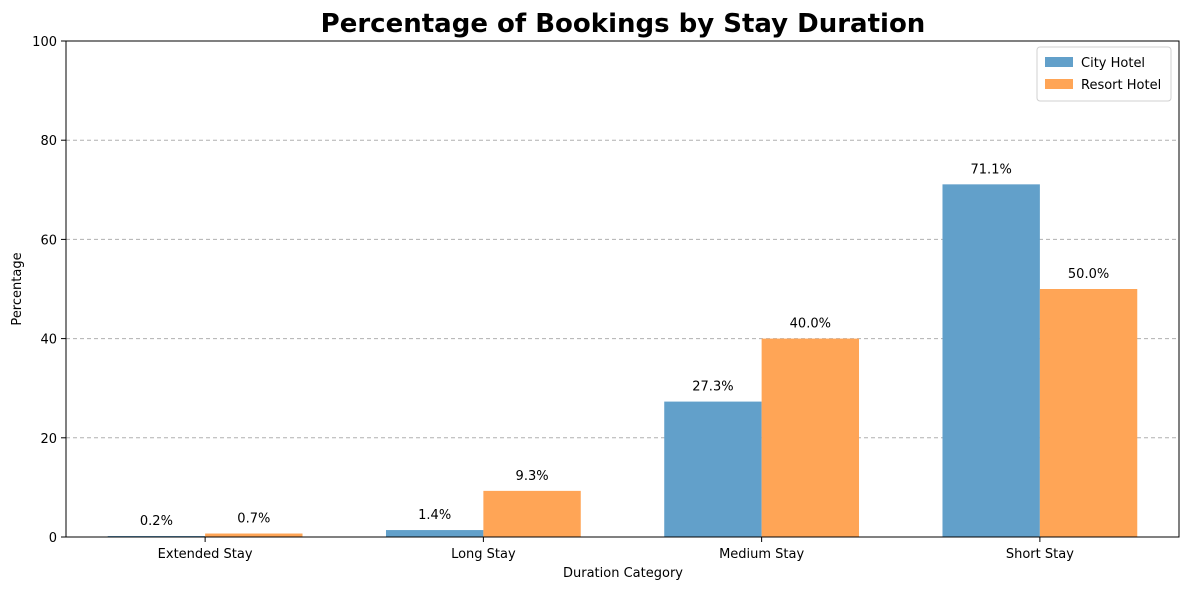 Image resolution: width=1189 pixels, height=590 pixels. I want to click on chart-title: Percentage of Bookings by Stay Duration, so click(623, 24).